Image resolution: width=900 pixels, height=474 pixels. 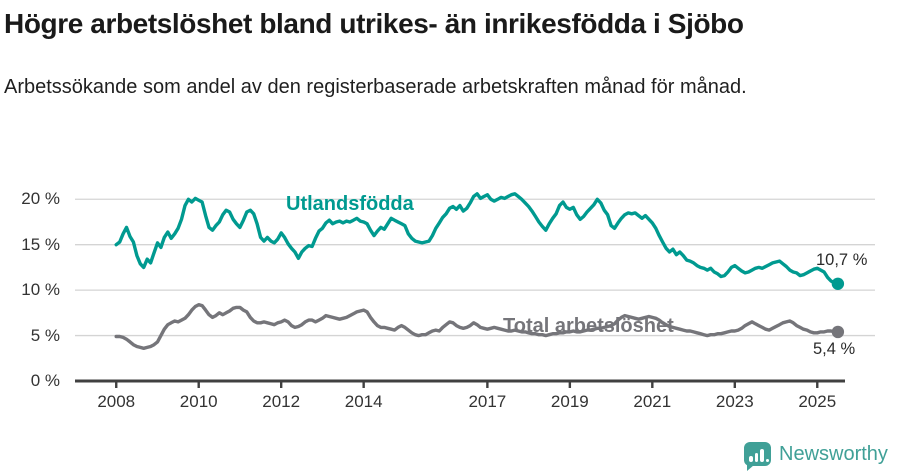 What do you see at coordinates (45, 380) in the screenshot?
I see `y-axis-tick-label: 0 %` at bounding box center [45, 380].